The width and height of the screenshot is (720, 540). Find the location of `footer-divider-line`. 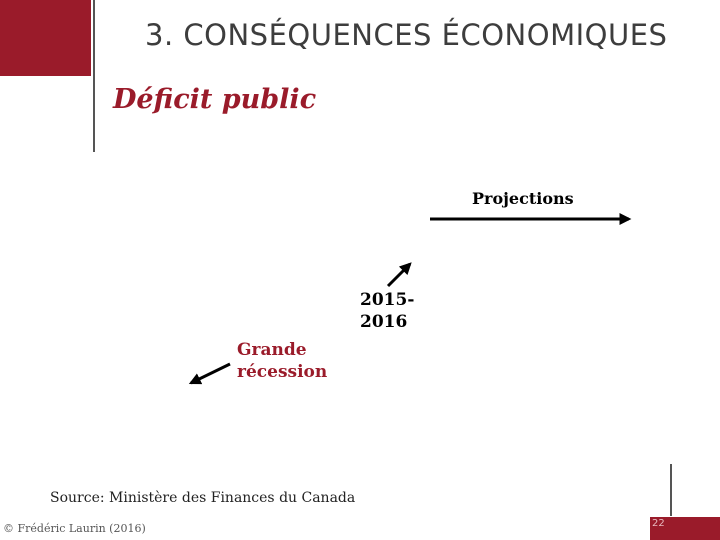

footer-divider-line is located at coordinates (671, 490).